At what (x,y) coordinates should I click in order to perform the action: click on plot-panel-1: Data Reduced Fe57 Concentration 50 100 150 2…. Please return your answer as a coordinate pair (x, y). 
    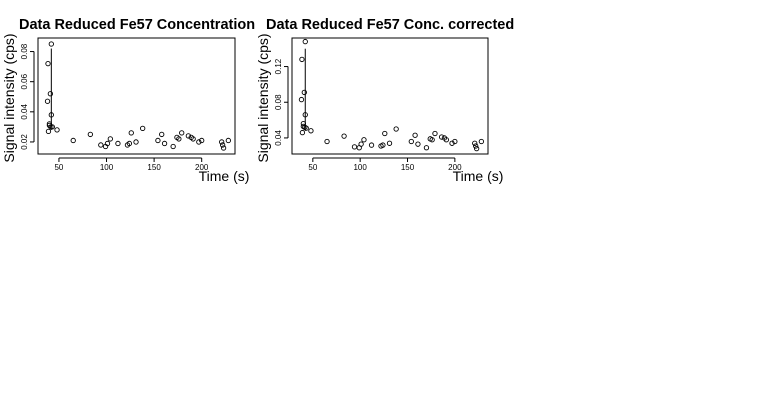
    Looking at the image, I should click on (128, 100).